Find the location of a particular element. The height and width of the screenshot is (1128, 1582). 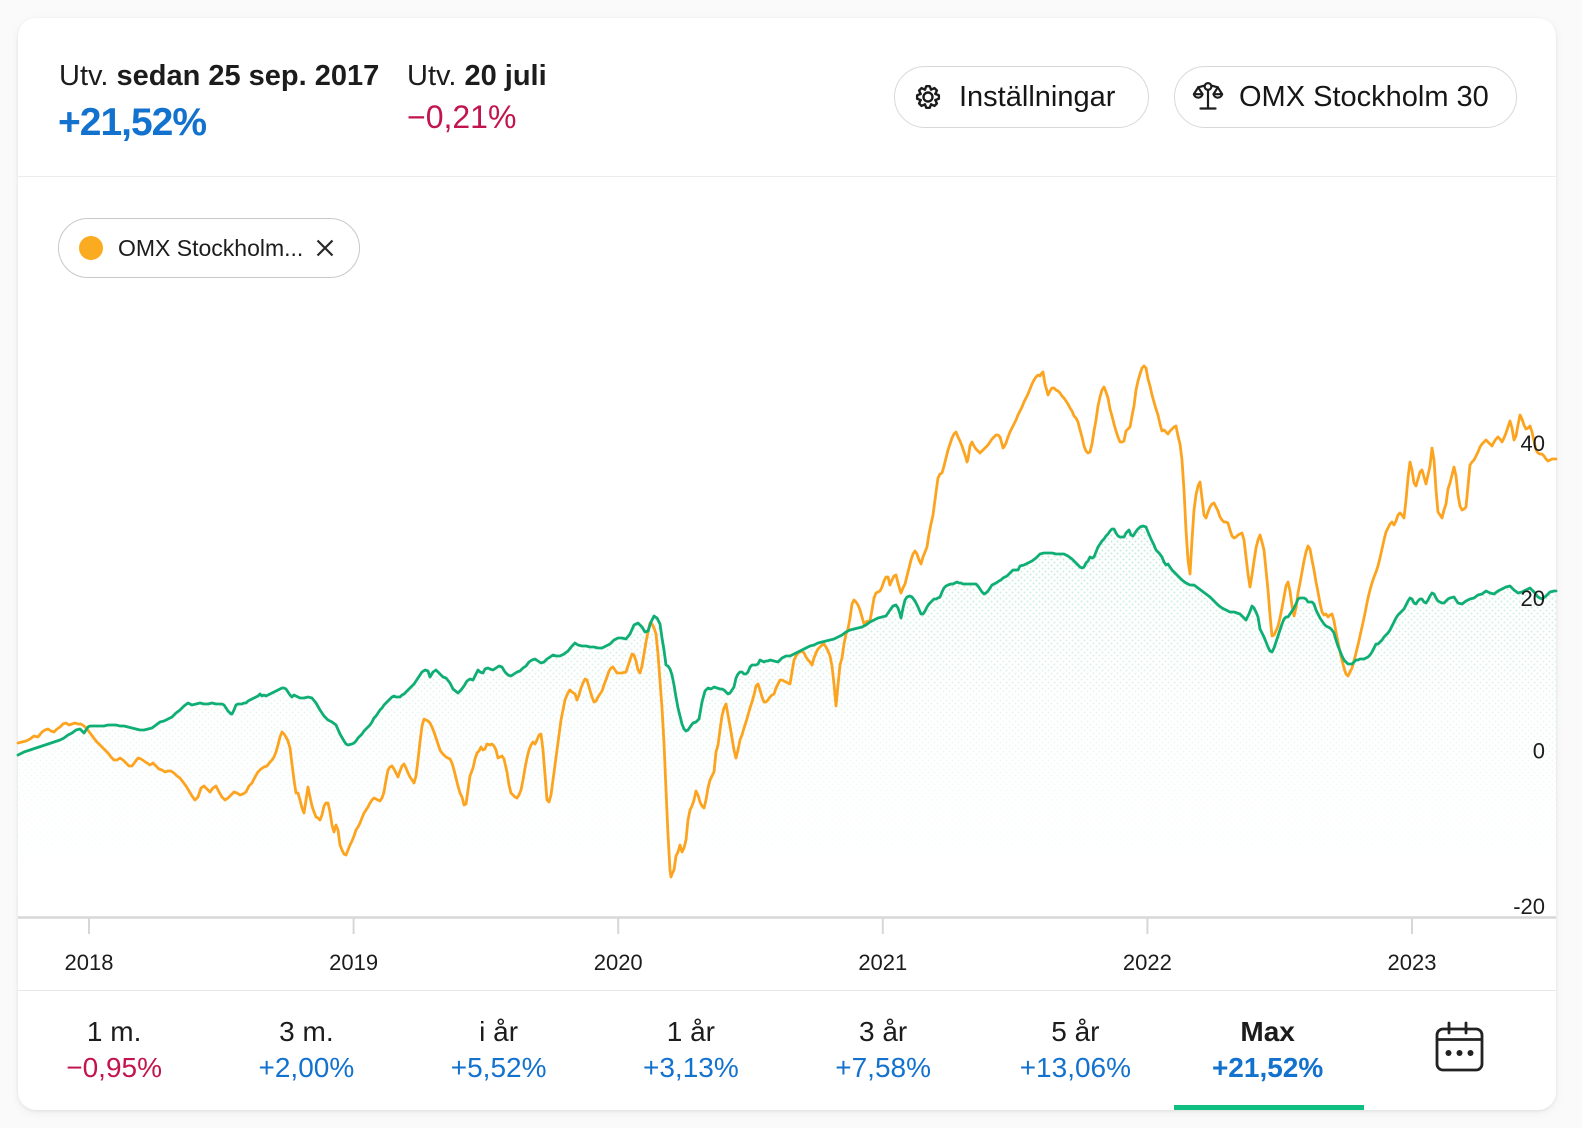

svg-text: -20 is located at coordinates (1529, 906).